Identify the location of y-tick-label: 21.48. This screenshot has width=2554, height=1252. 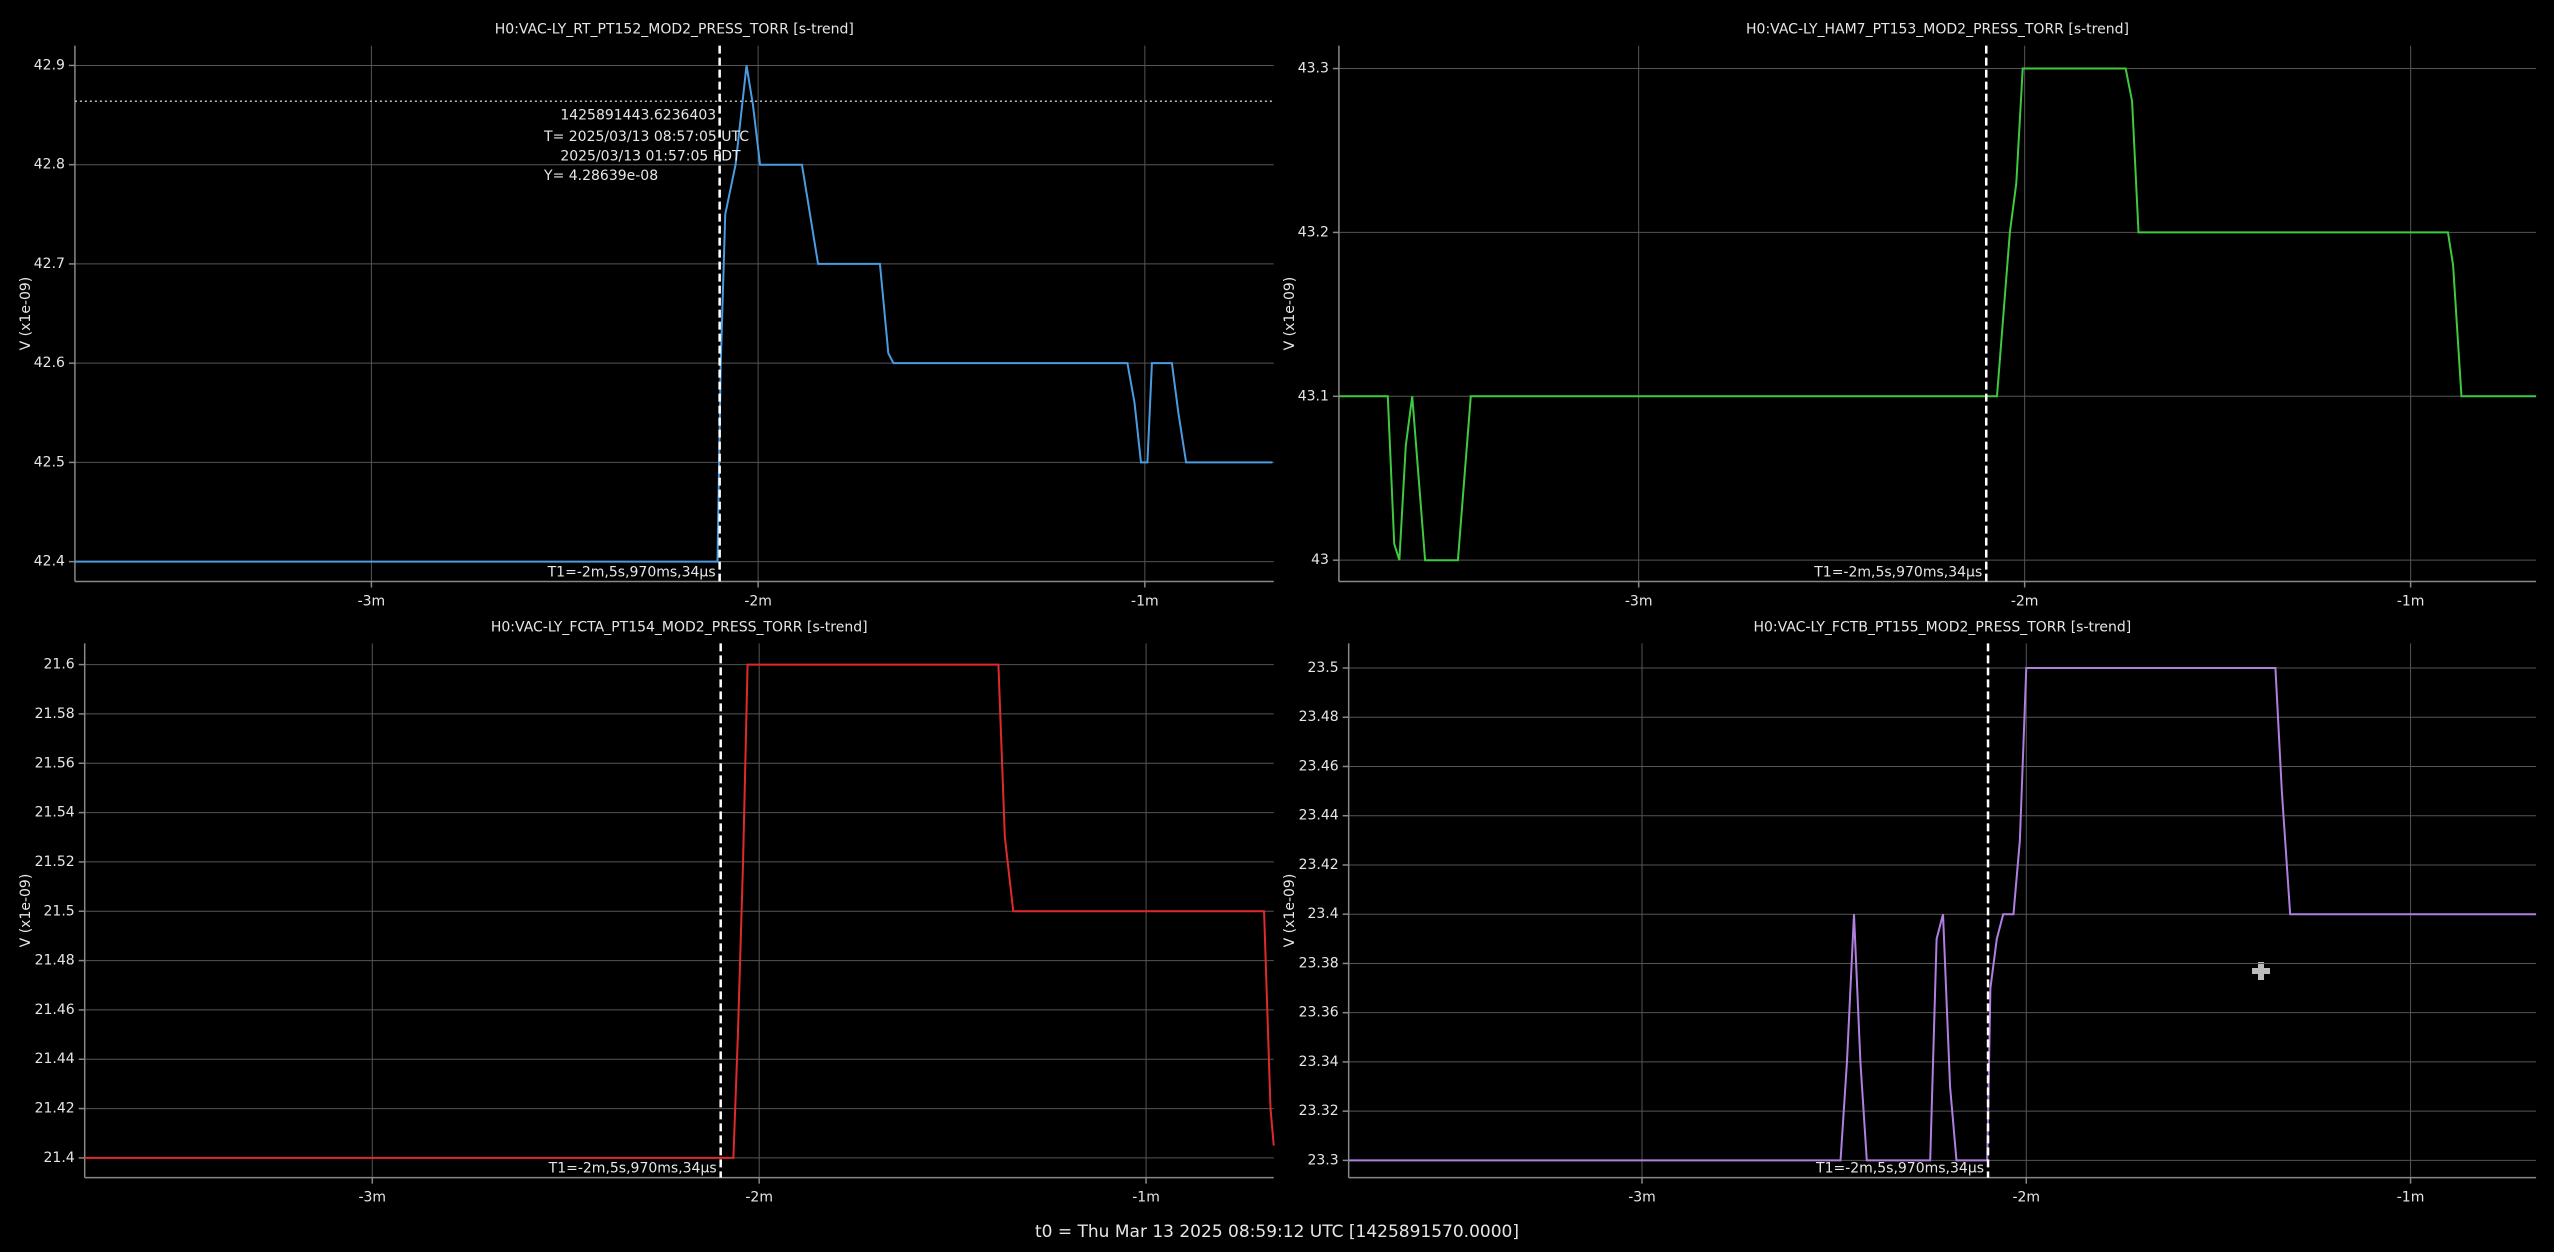
(55, 961).